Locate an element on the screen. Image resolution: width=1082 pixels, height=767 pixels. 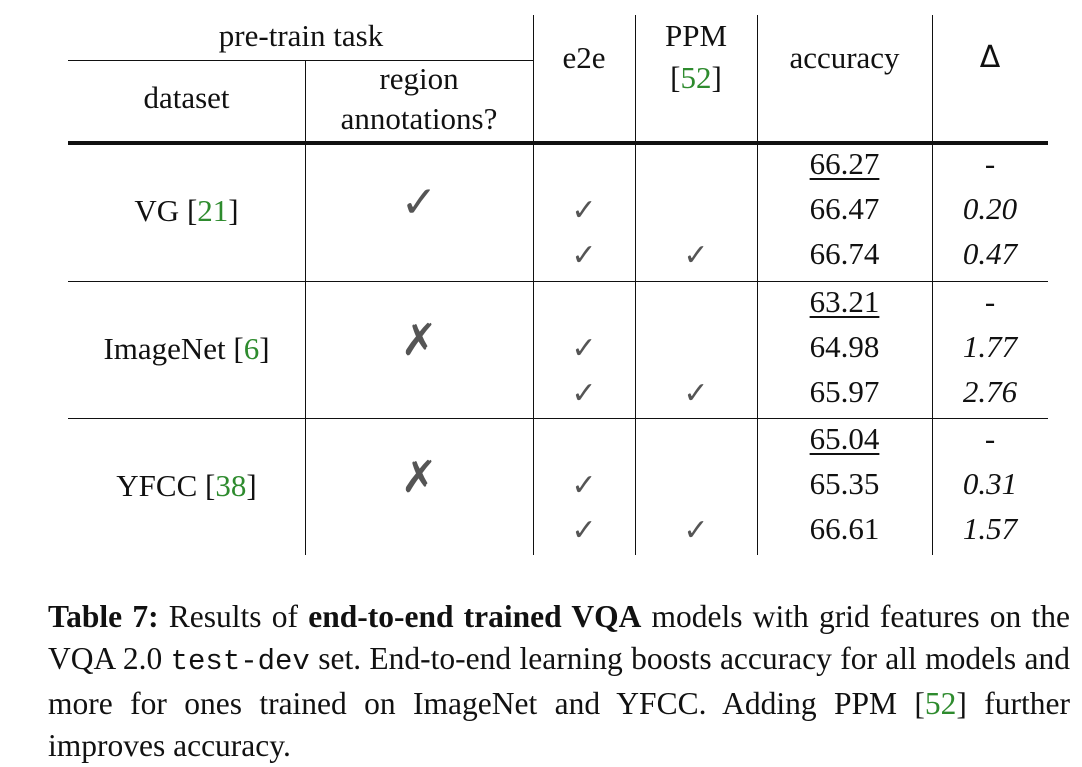
header-region-line1: region is located at coordinates (419, 78).